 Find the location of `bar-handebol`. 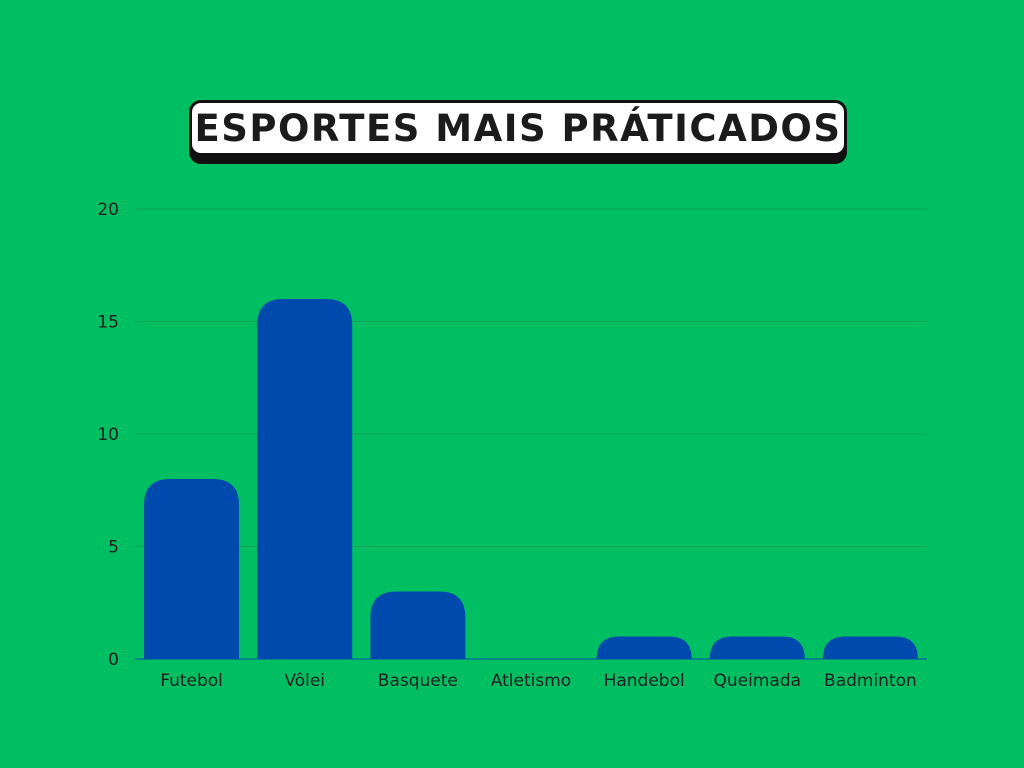

bar-handebol is located at coordinates (644, 647).